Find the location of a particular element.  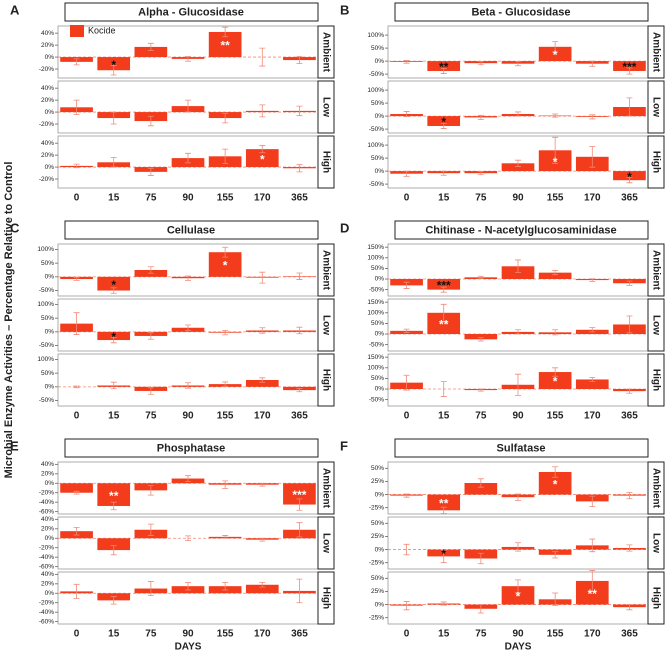

panel-title: Chitinase - N-acetylglucosaminidase is located at coordinates (520, 230).